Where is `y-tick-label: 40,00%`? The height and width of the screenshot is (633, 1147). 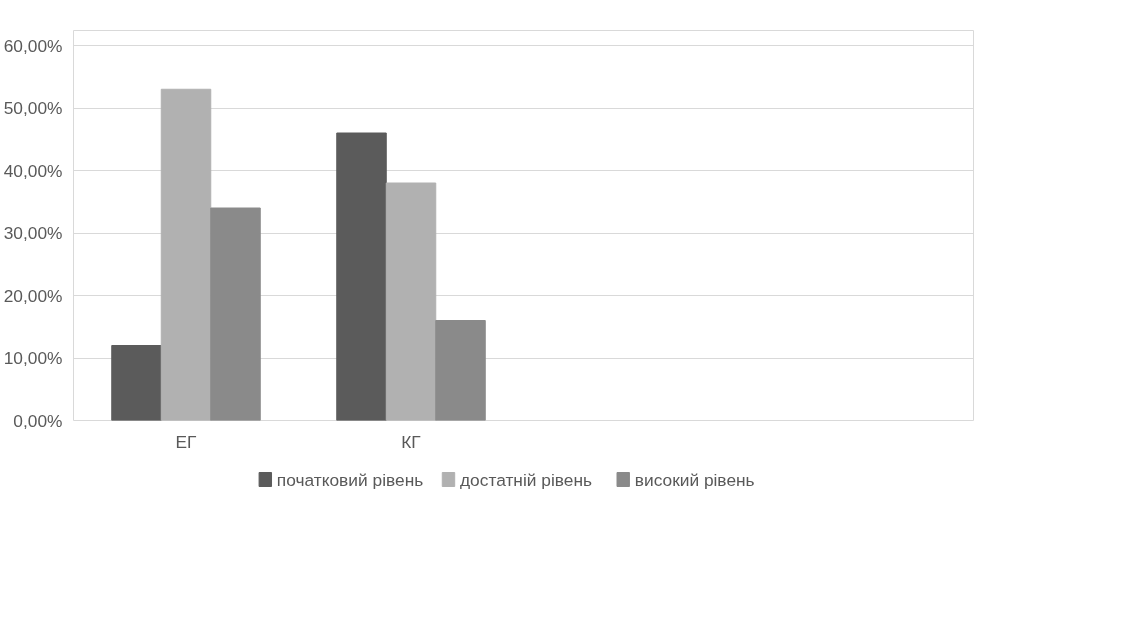
y-tick-label: 40,00% is located at coordinates (33, 170).